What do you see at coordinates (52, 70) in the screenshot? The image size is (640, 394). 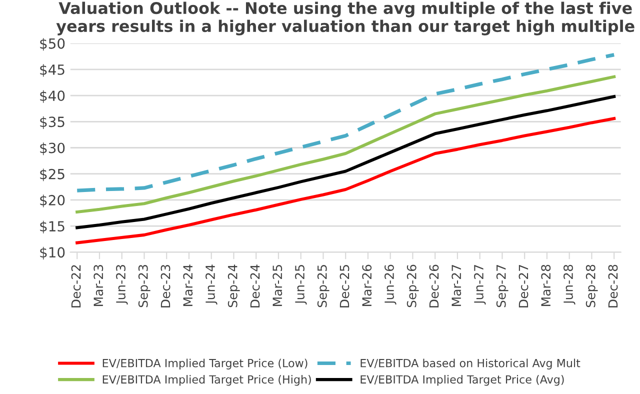 I see `y-tick-label: $45` at bounding box center [52, 70].